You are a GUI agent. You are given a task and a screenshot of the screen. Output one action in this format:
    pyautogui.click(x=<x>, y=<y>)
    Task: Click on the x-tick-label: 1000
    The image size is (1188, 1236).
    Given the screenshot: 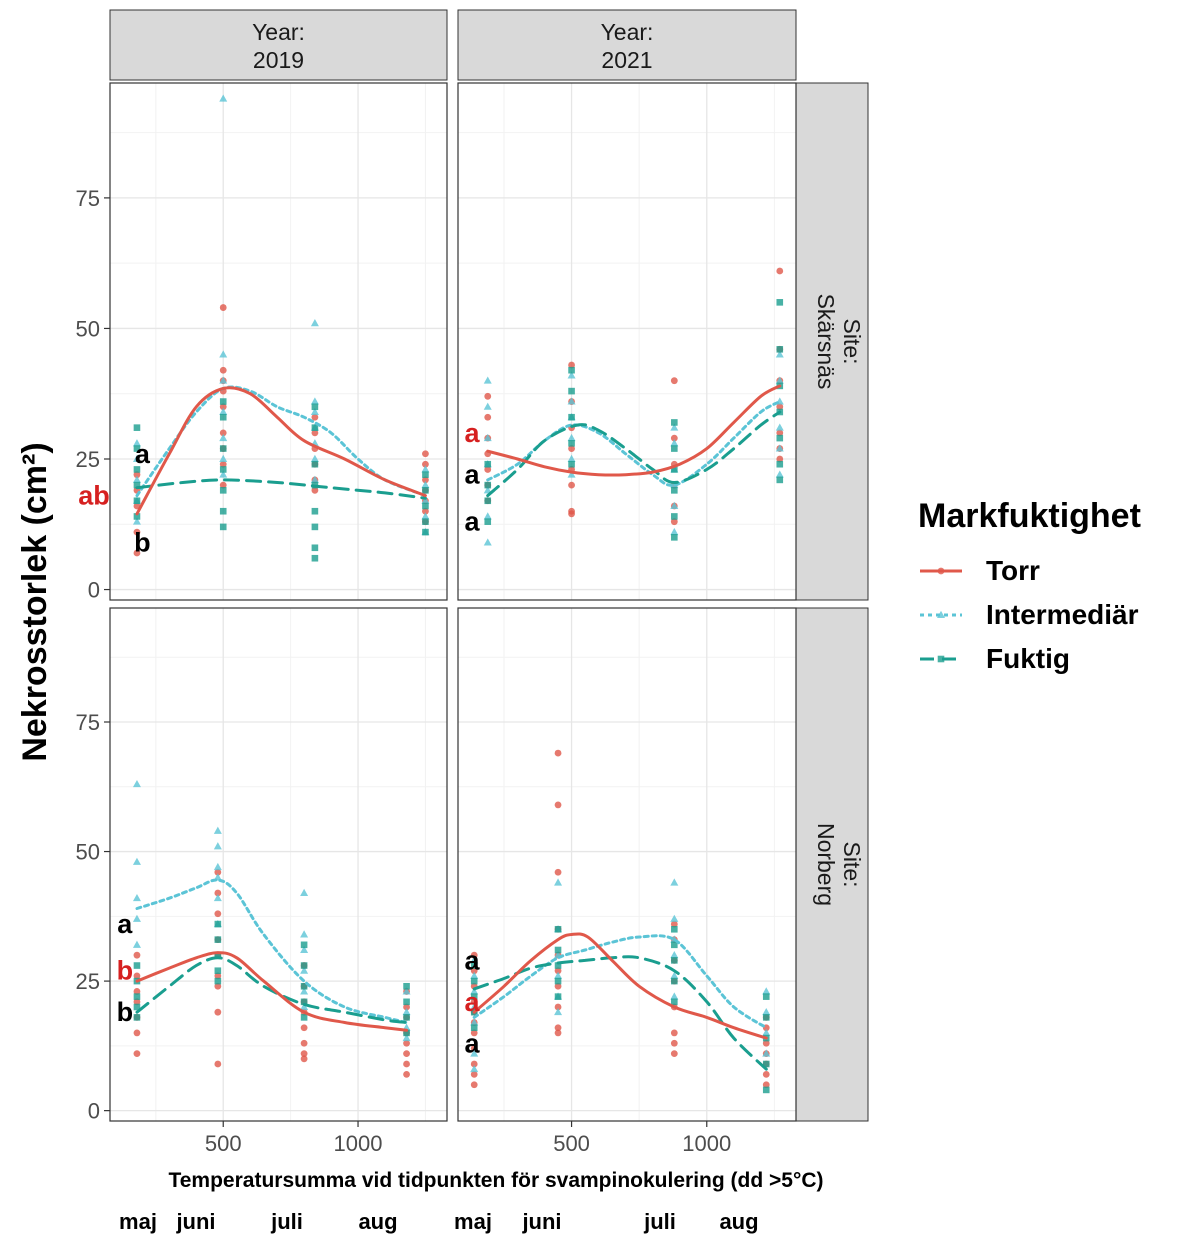 What is the action you would take?
    pyautogui.click(x=358, y=1143)
    